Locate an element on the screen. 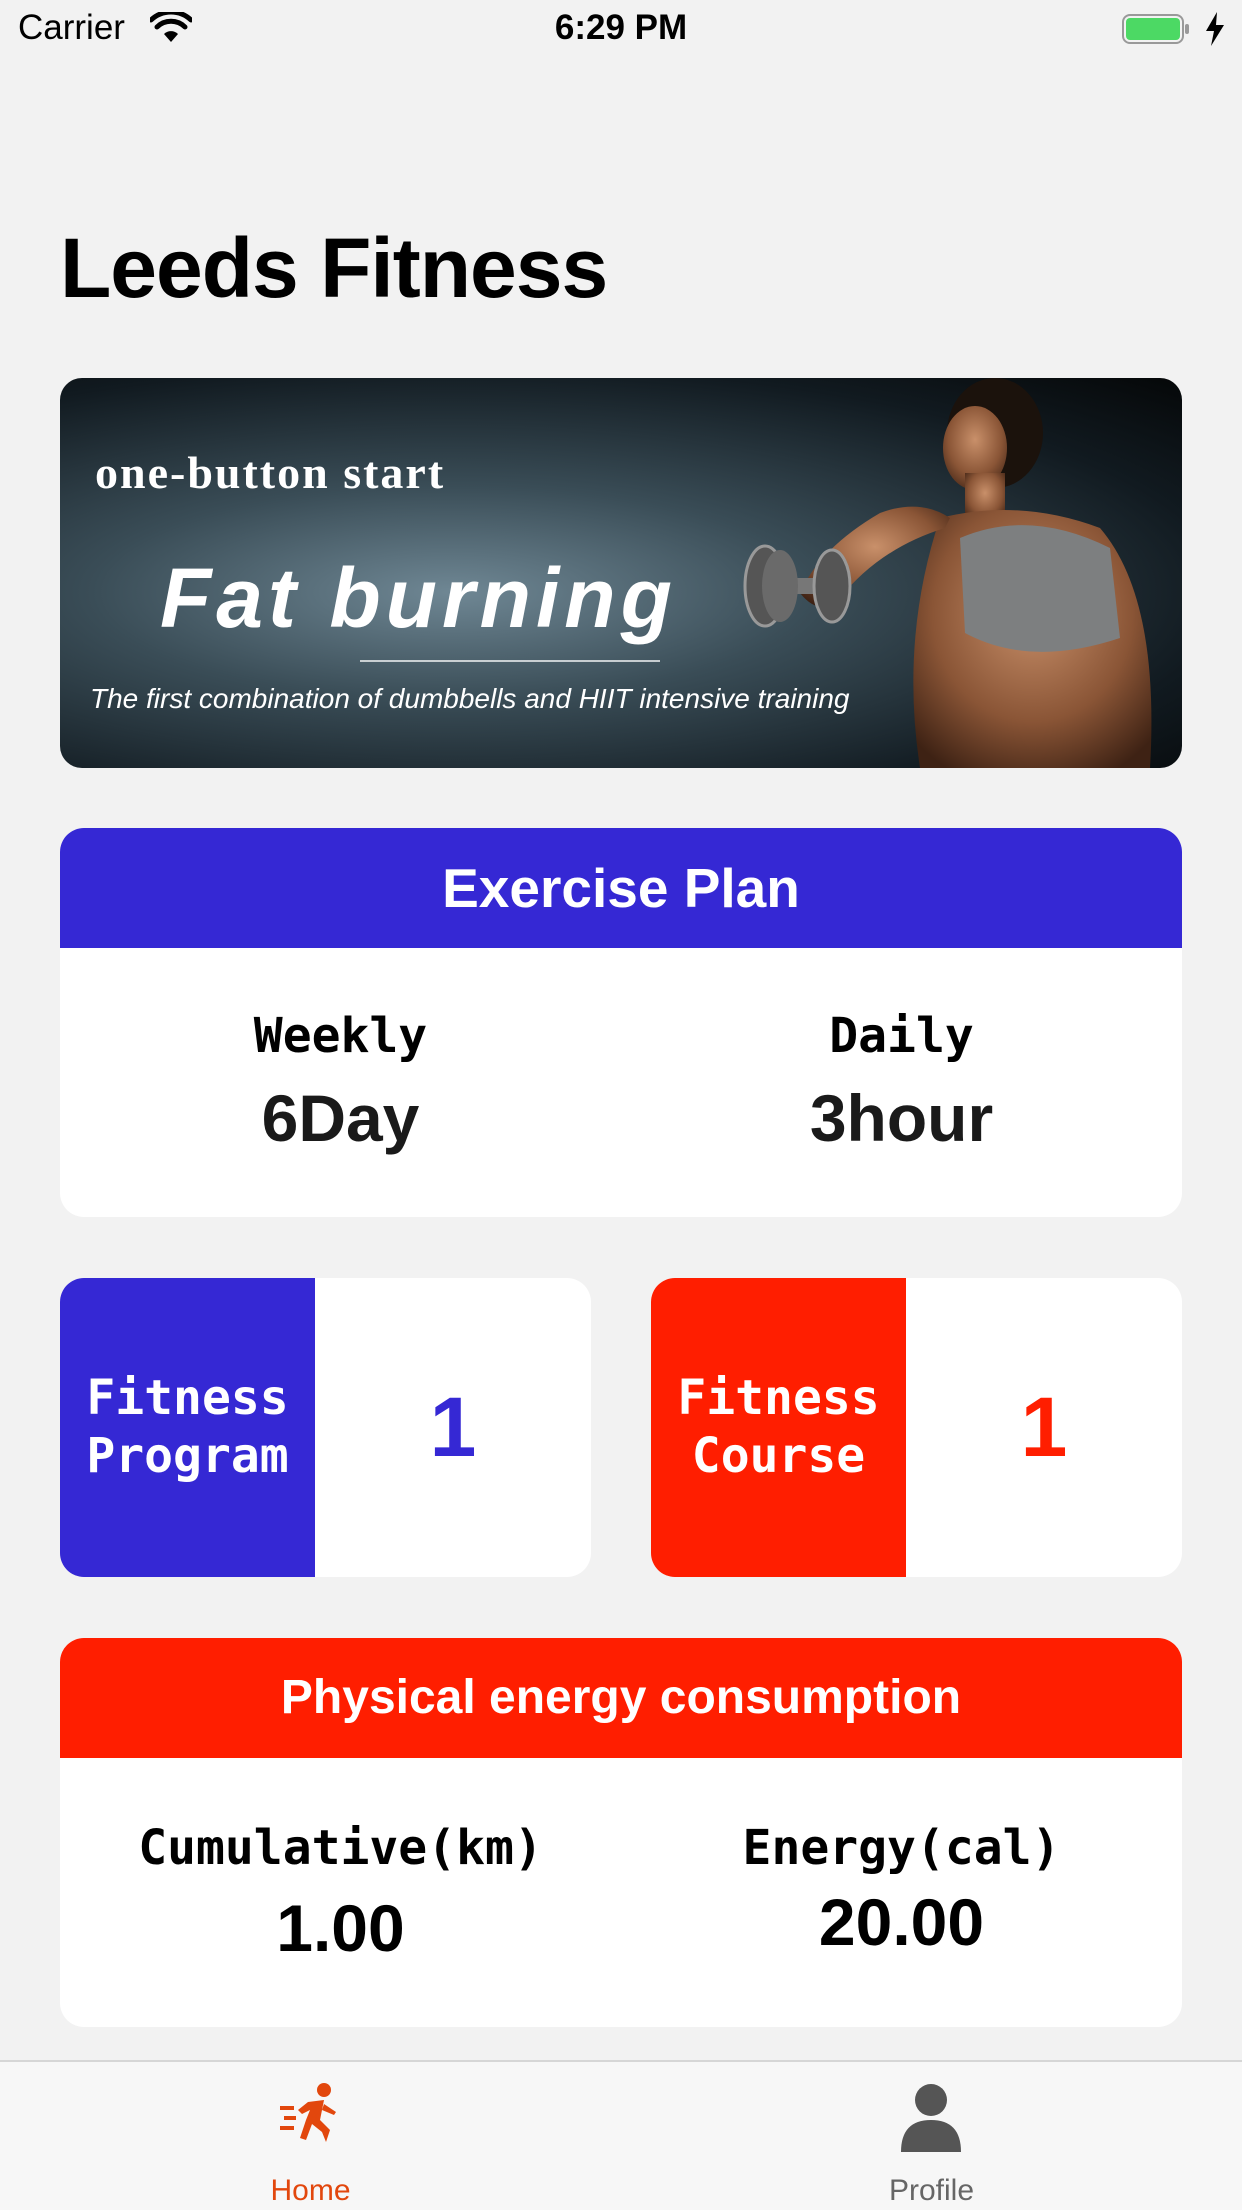 The height and width of the screenshot is (2210, 1242). distance-label: Cumulative(km) is located at coordinates (340, 1848).